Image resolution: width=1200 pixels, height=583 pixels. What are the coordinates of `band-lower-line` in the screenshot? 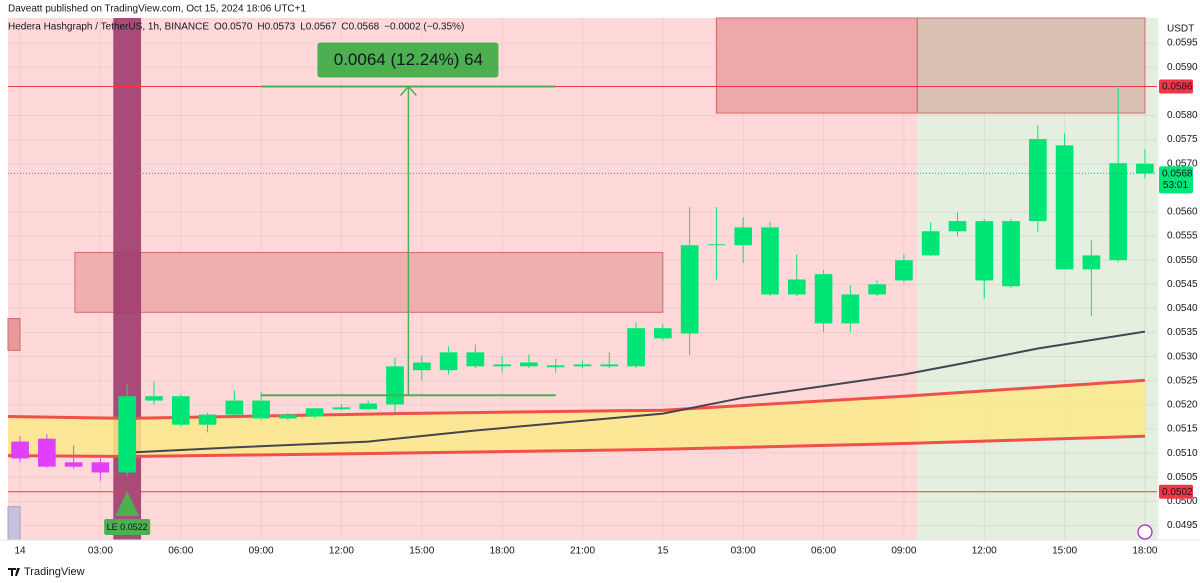 It's located at (576, 446).